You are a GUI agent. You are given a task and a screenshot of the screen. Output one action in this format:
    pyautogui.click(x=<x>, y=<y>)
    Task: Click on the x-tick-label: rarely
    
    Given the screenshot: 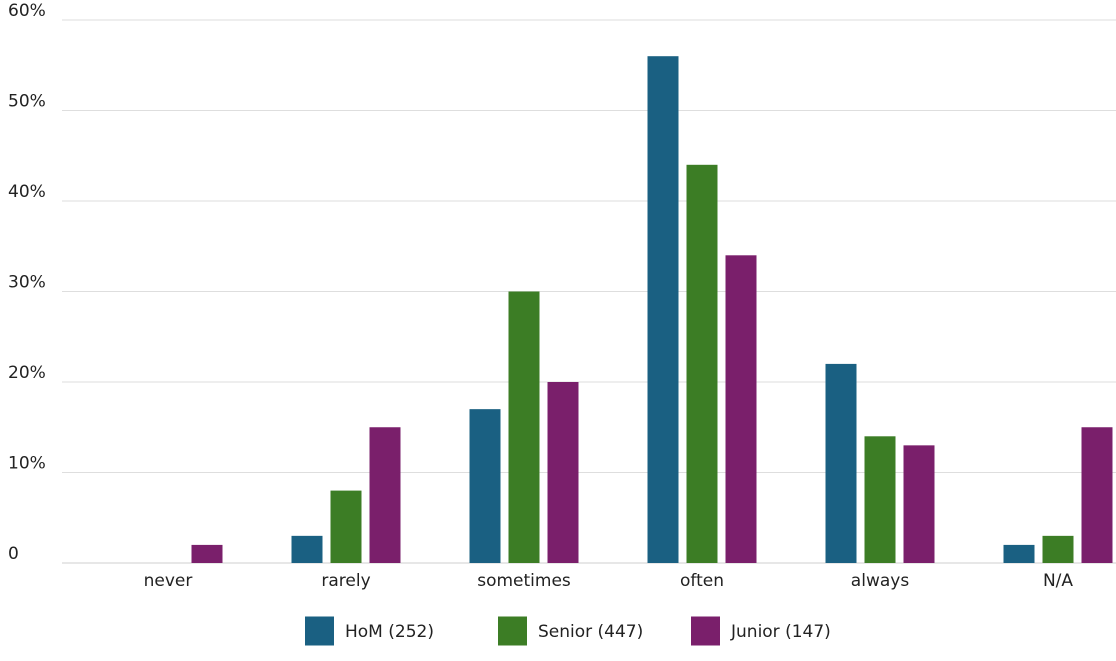 What is the action you would take?
    pyautogui.click(x=345, y=581)
    